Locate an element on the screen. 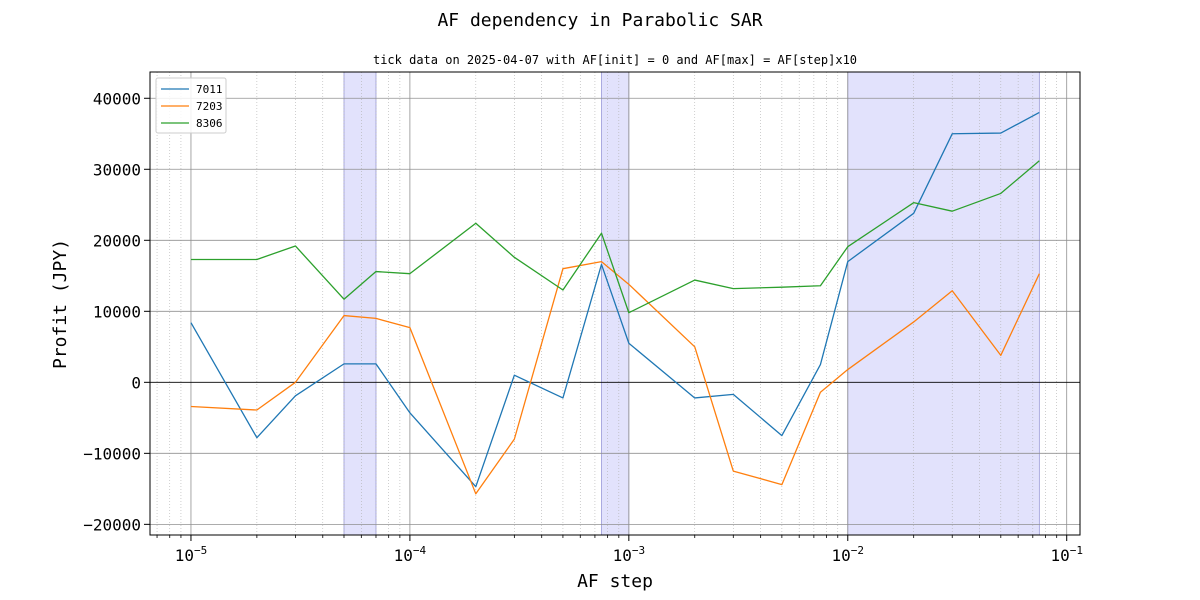  x-axis-ticks: 10⁻⁵ 10⁻⁴ 10⁻³ 10⁻² 10⁻¹ is located at coordinates (619, 550).